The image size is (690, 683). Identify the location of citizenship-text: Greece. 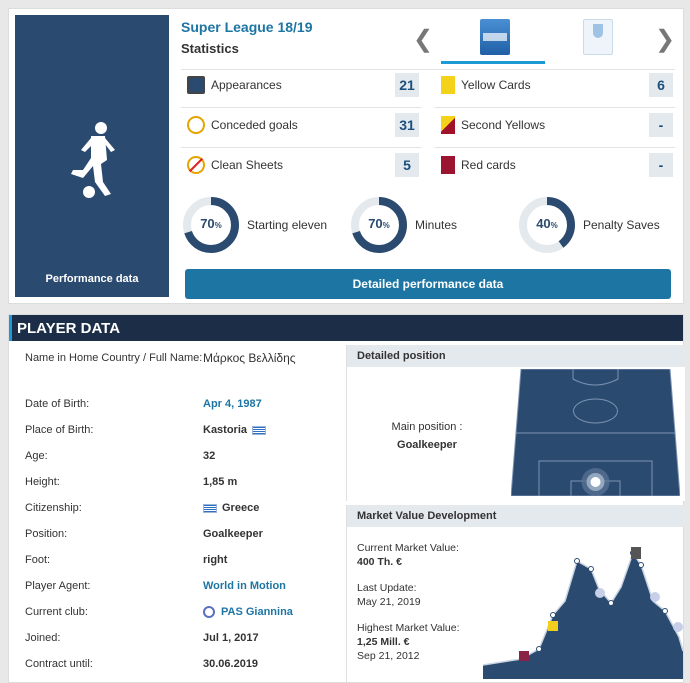
(241, 508).